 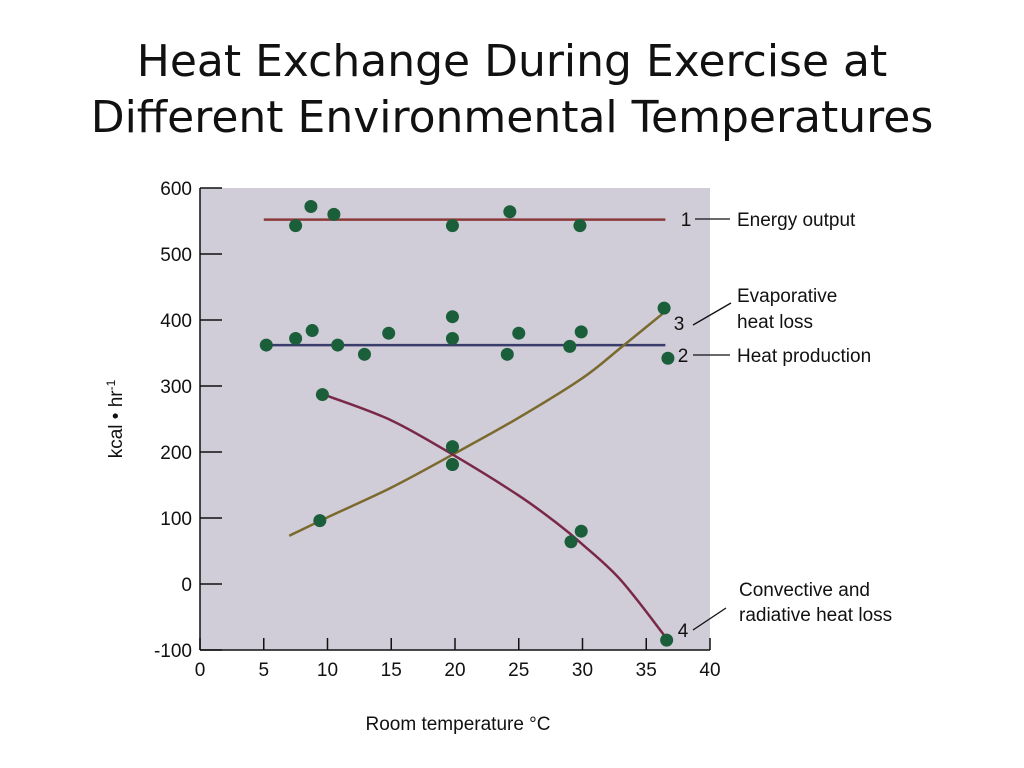 I want to click on x-tick-label: 0, so click(x=200, y=670).